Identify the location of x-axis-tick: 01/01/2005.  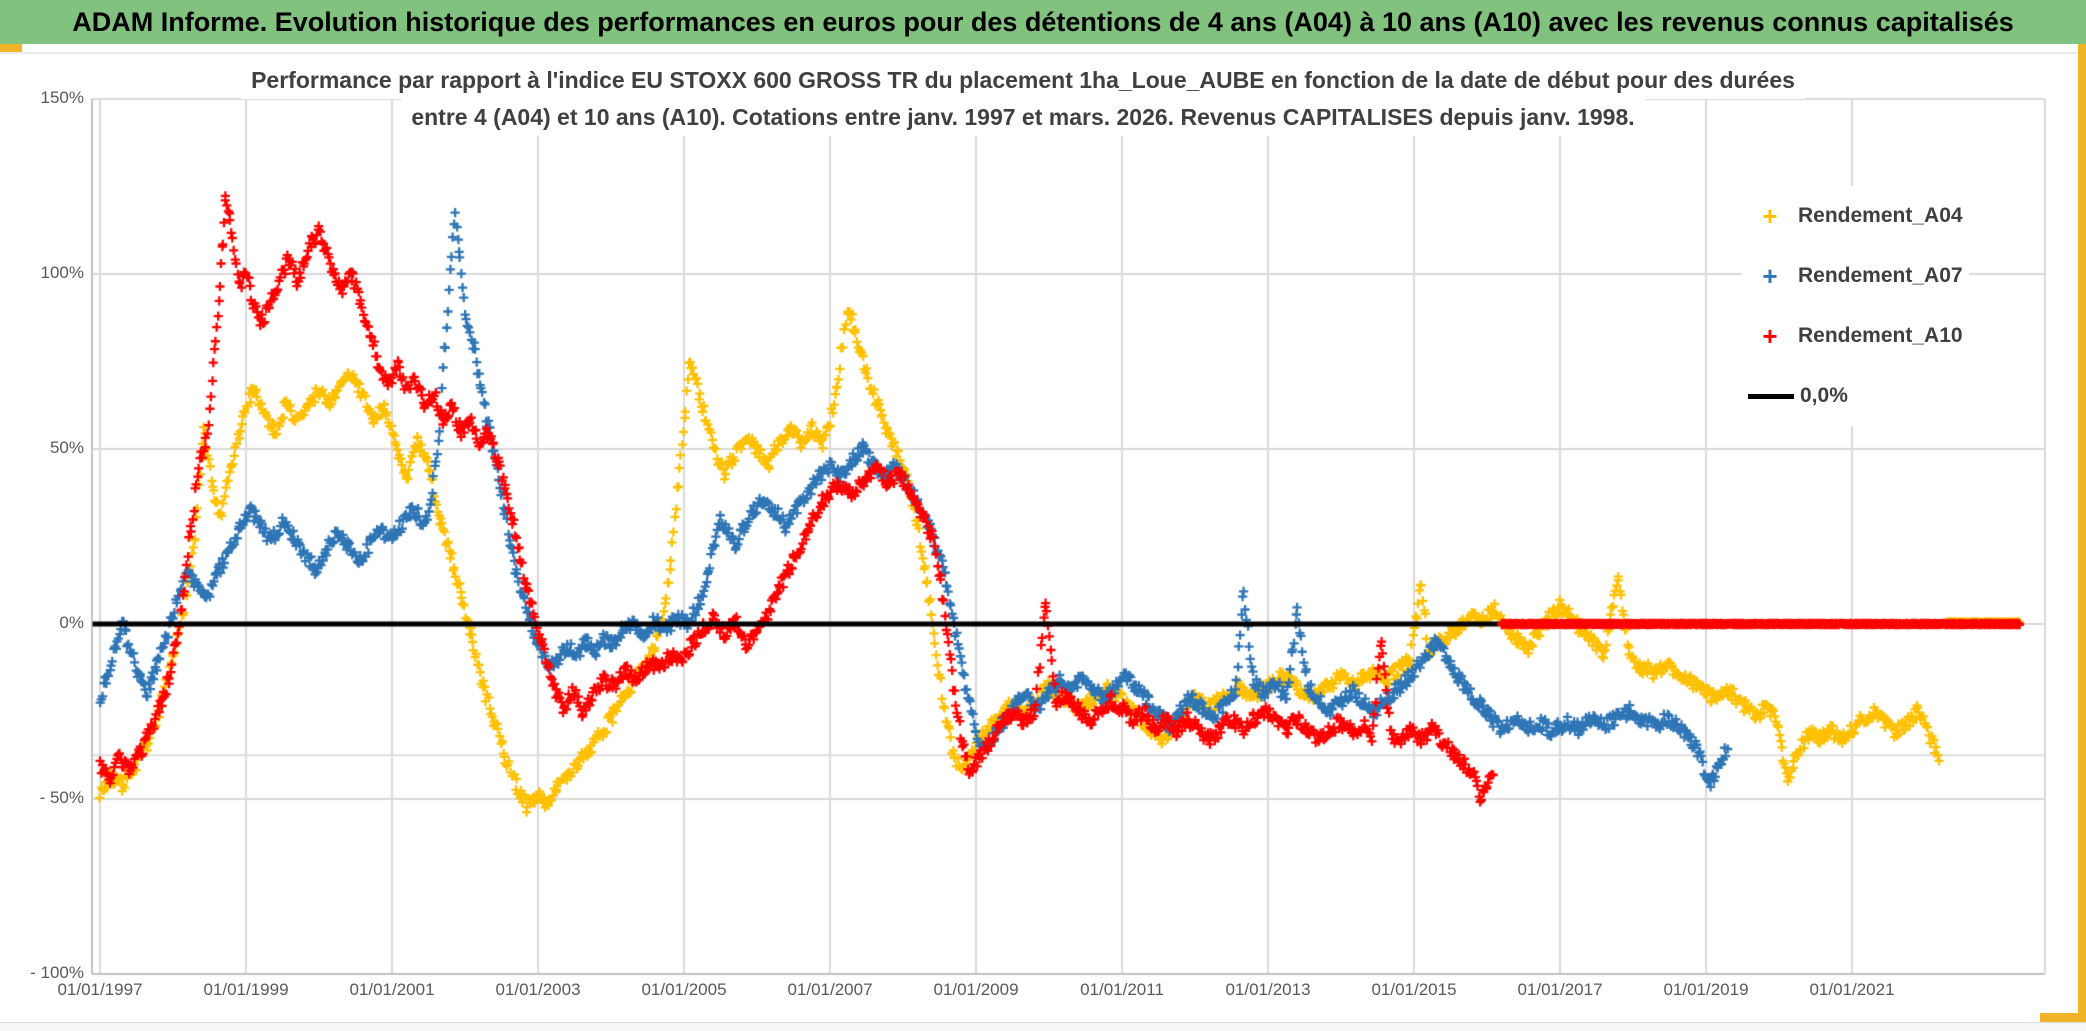
(684, 989).